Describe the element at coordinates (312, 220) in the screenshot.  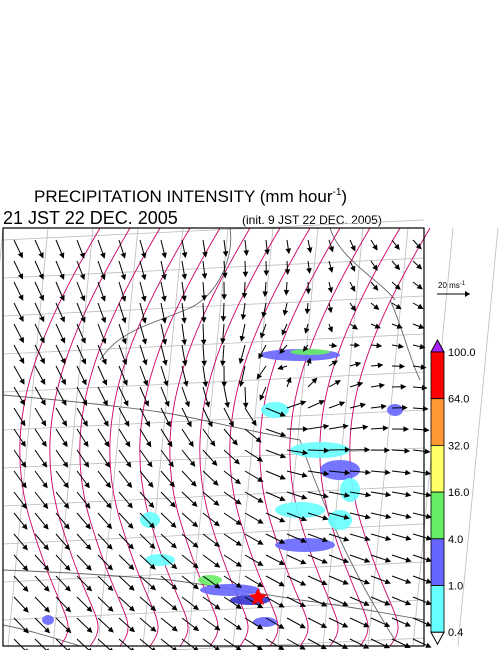
I see `init-time: (init. 9 JST 22 DEC. 2005)` at that location.